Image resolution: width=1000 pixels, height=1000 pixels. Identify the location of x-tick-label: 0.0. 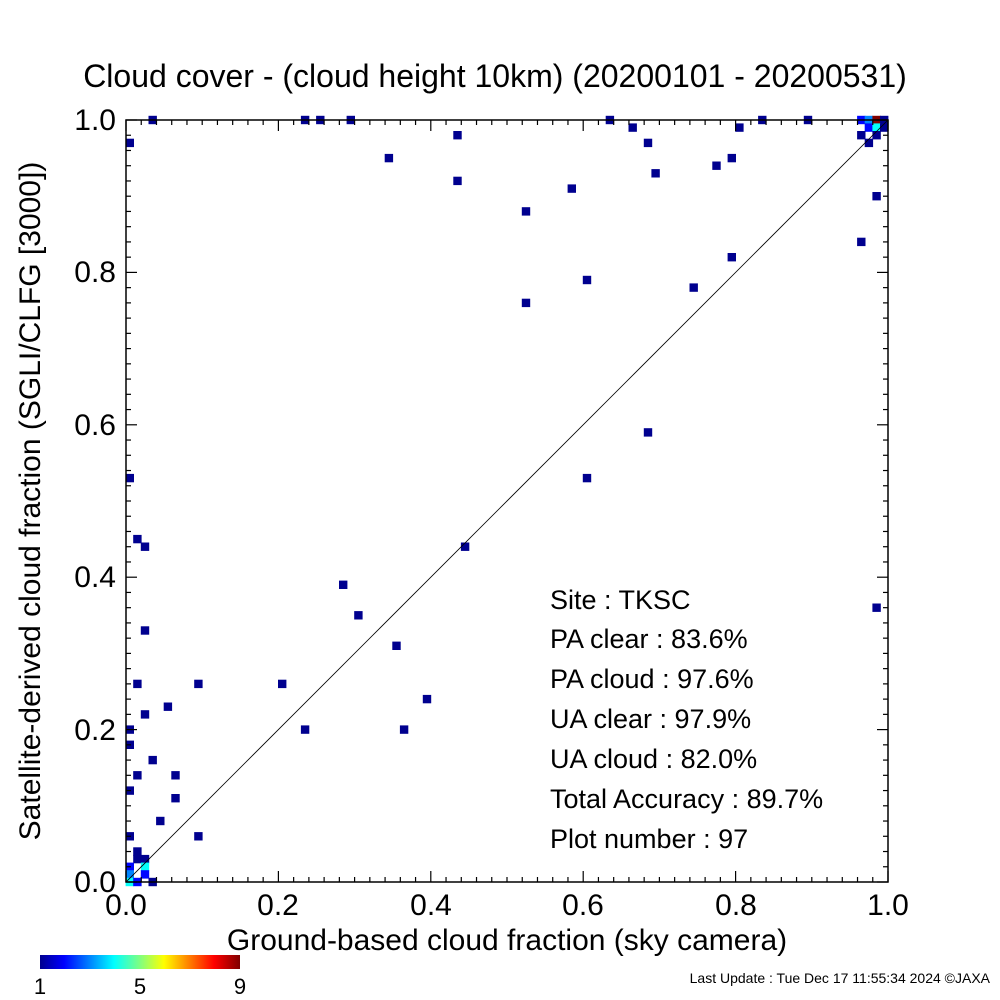
(126, 905).